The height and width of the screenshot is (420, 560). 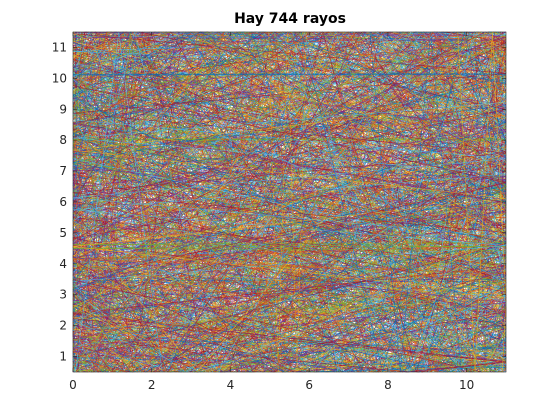 I want to click on y-tick-label: 4, so click(x=63, y=264).